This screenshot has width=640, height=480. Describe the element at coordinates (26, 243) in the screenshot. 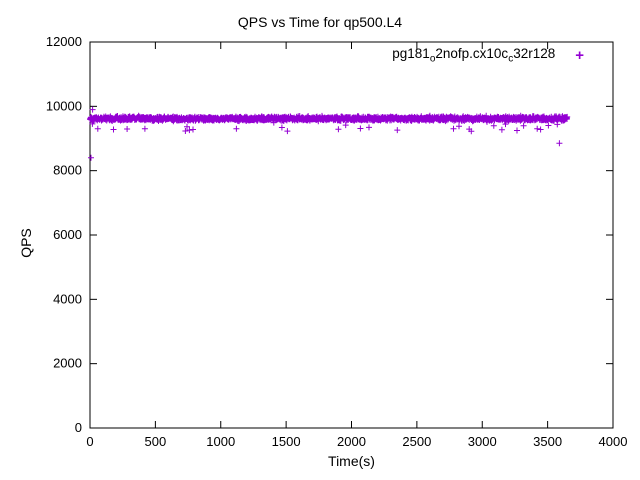

I see `y-axis-label: QPS` at that location.